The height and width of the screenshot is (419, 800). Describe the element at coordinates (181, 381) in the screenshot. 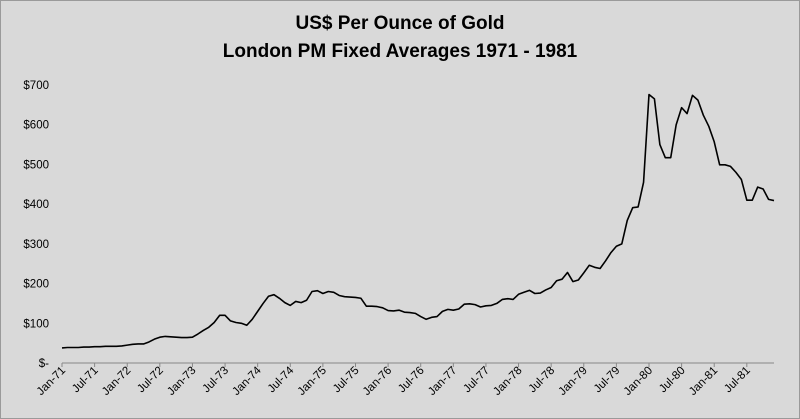

I see `x-tick-label: Jan-73` at that location.